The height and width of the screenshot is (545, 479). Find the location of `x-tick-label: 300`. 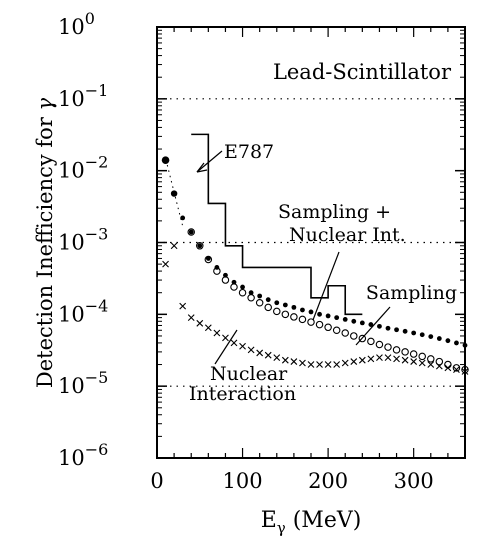

x-tick-label: 300 is located at coordinates (414, 481).